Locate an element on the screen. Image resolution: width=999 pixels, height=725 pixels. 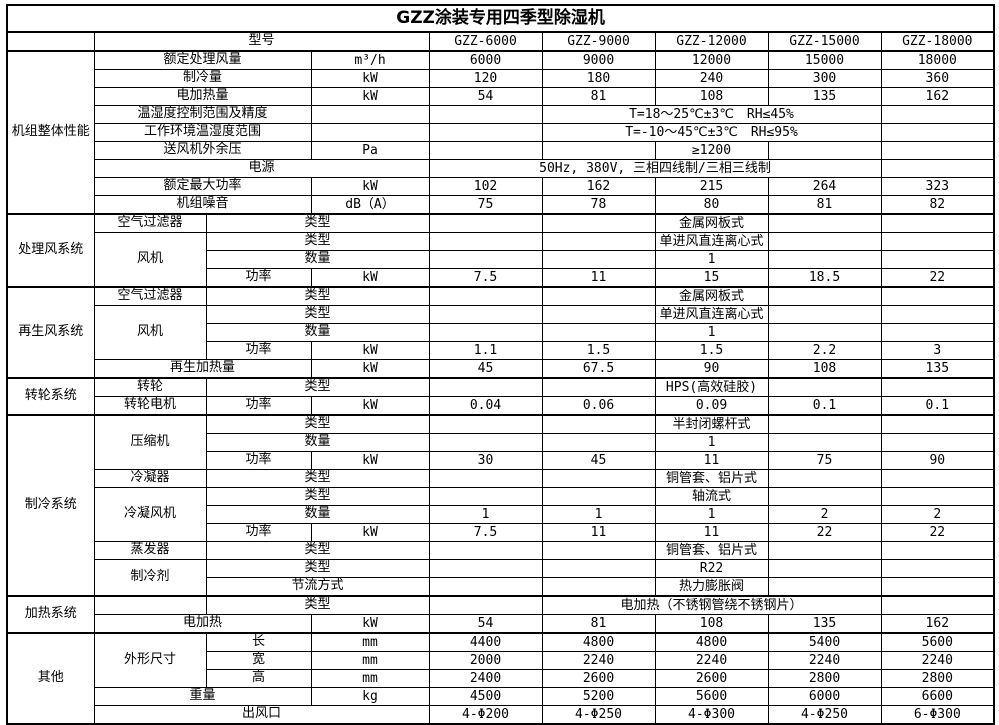
value-cell: 67.5 is located at coordinates (598, 369).